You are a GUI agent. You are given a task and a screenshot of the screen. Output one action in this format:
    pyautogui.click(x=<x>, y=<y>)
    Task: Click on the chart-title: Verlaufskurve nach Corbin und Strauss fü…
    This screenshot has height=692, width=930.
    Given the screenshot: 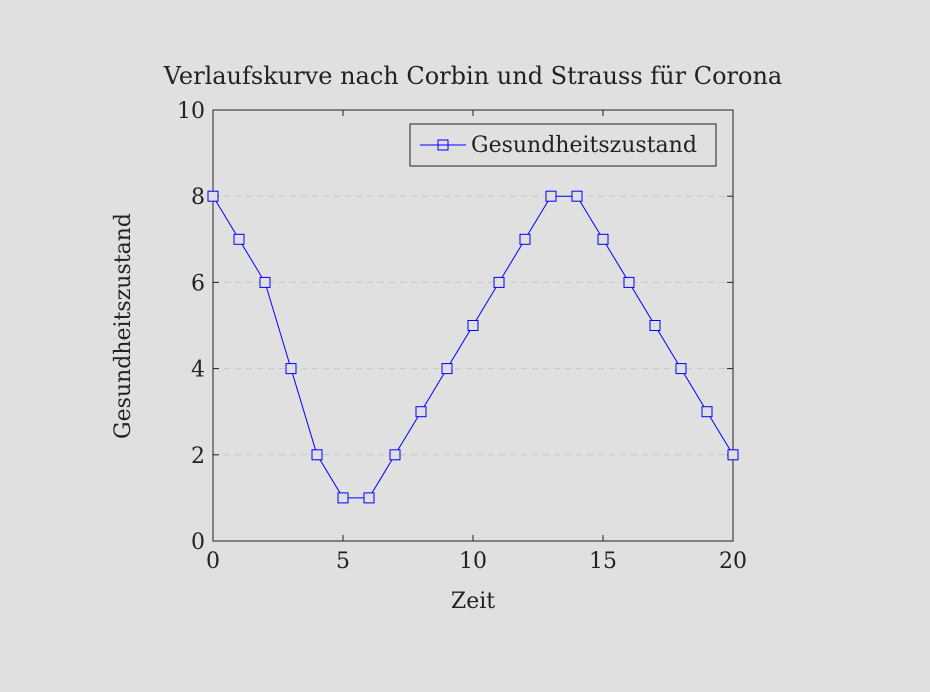 What is the action you would take?
    pyautogui.click(x=472, y=76)
    